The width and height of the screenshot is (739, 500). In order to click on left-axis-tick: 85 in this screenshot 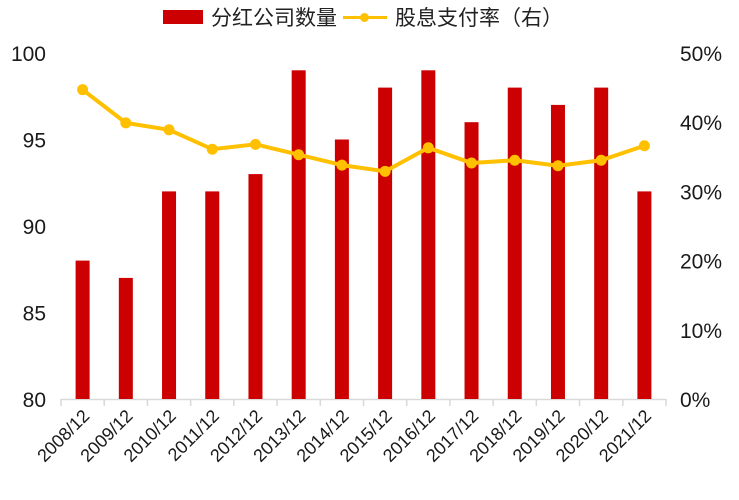, I will do `click(34, 314)`.